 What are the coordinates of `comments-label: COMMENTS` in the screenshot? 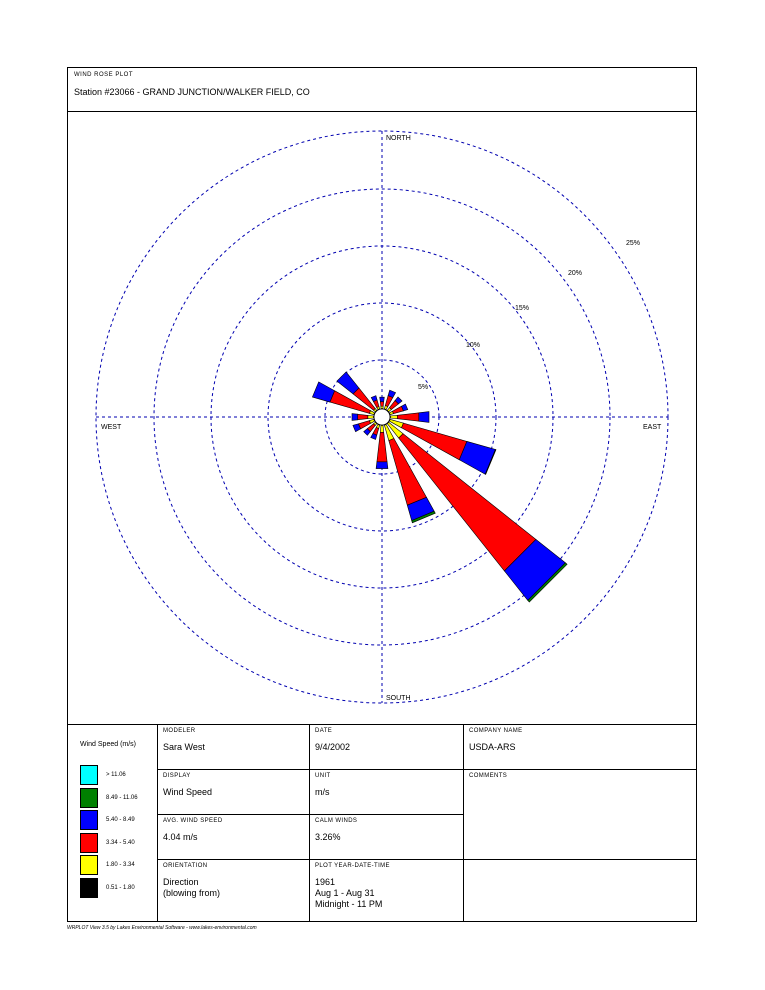 It's located at (488, 776).